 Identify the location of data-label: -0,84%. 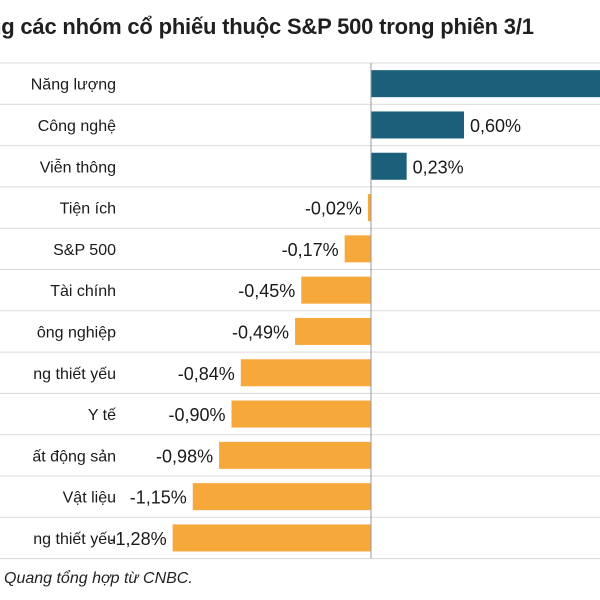
(206, 374).